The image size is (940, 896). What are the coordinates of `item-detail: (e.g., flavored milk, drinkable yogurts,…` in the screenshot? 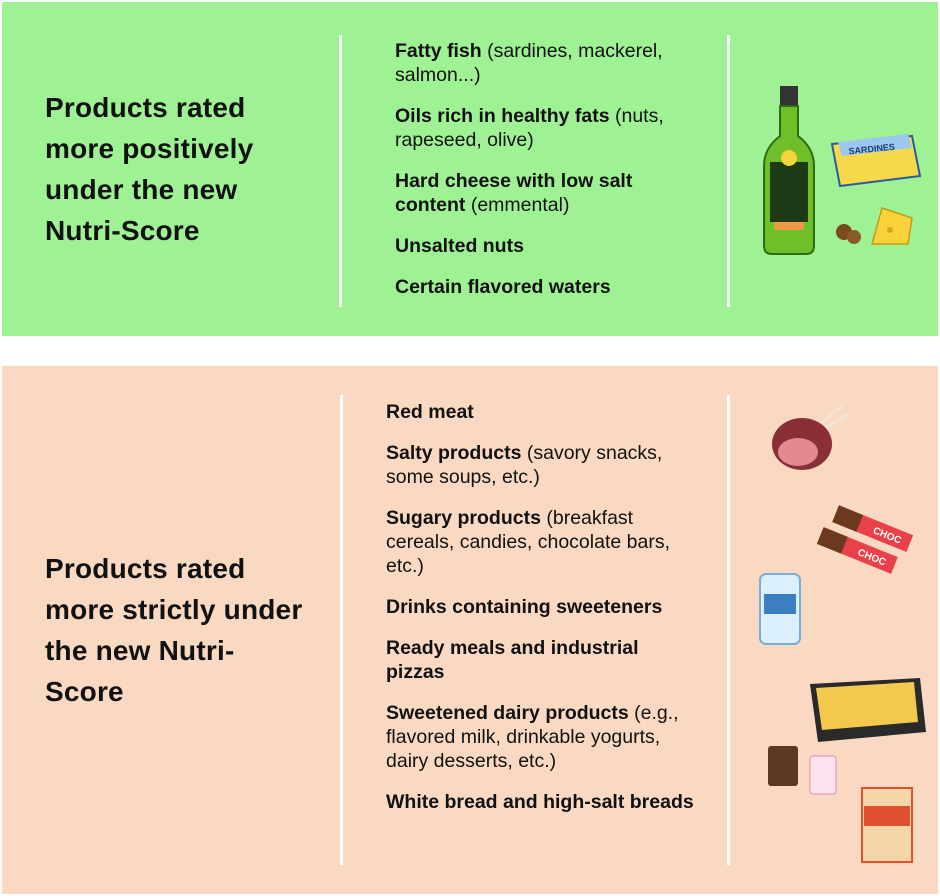 It's located at (532, 737).